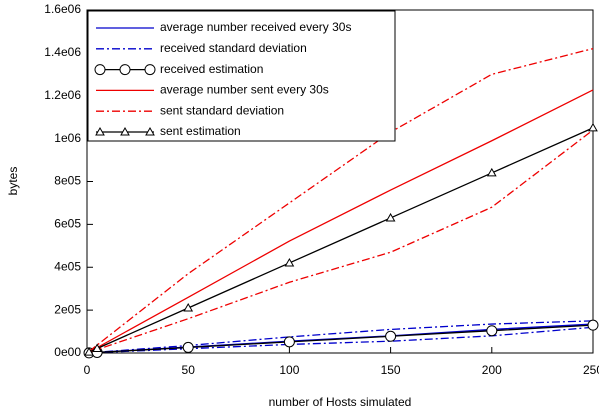  I want to click on y-tick-label: 6e05, so click(67, 224).